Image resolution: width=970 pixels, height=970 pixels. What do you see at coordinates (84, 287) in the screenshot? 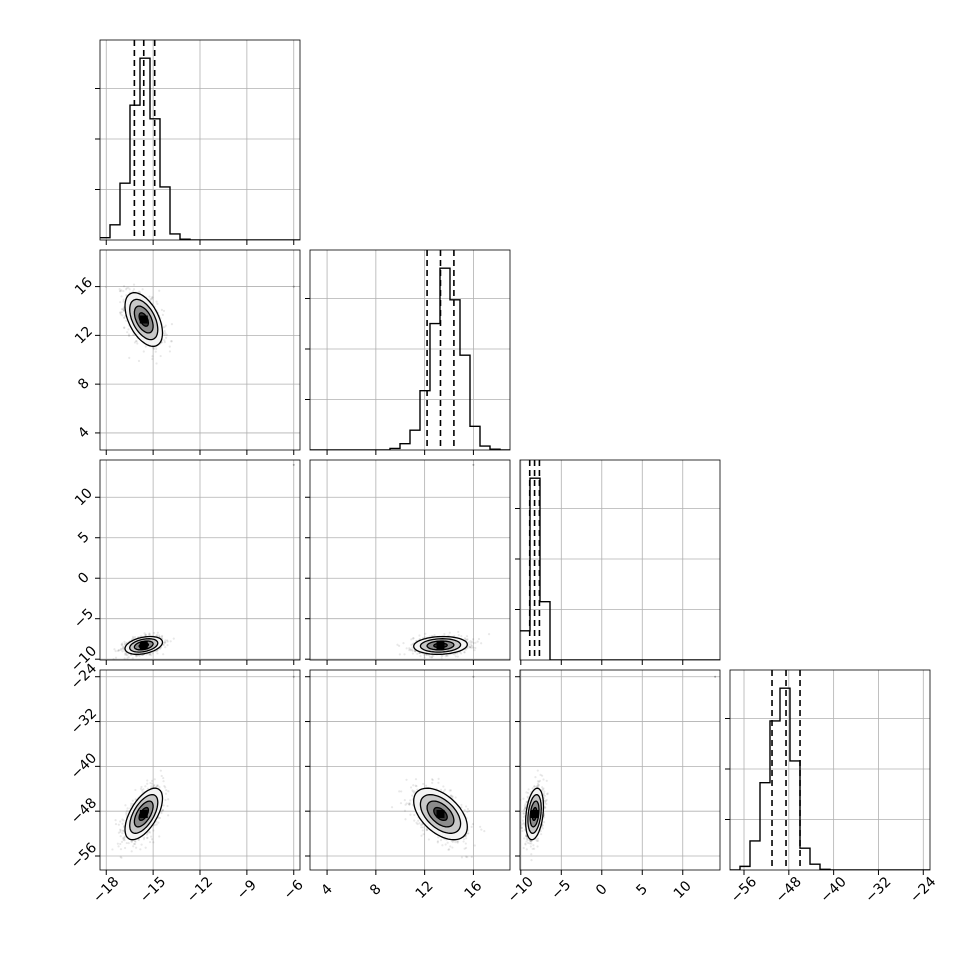
I see `y-tick-label: 16` at bounding box center [84, 287].